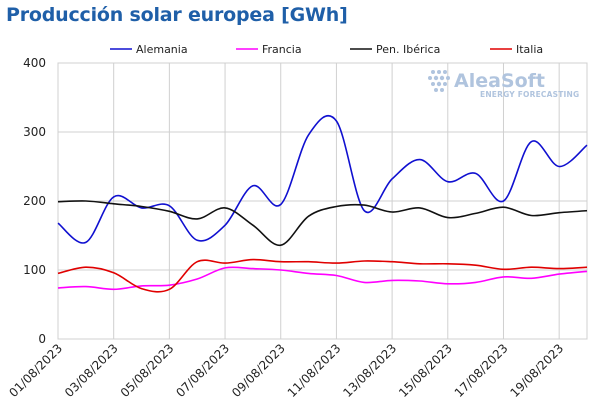  Describe the element at coordinates (369, 370) in the screenshot. I see `x-tick-label: 13/08/2023` at that location.